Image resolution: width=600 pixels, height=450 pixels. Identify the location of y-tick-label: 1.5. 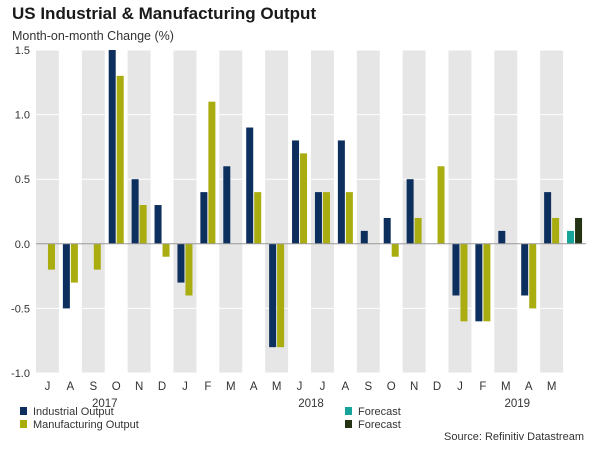
(22, 51).